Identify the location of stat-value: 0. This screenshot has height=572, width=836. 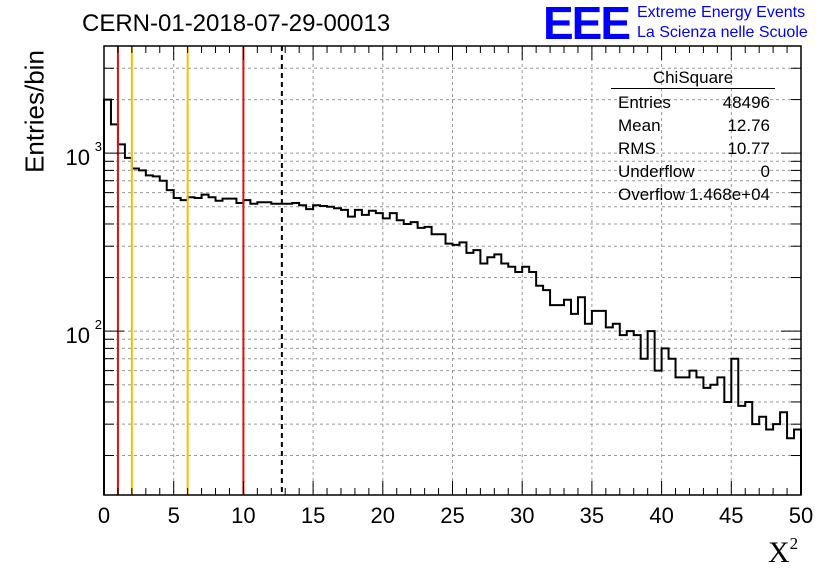
(765, 171).